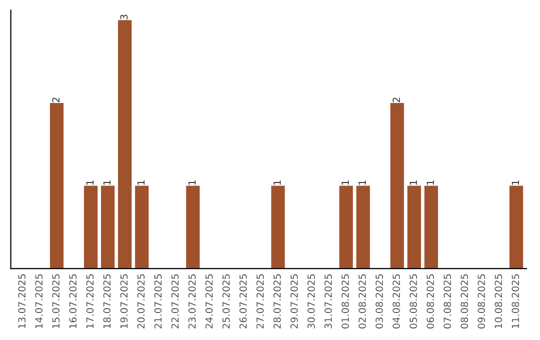 The height and width of the screenshot is (340, 540). What do you see at coordinates (277, 301) in the screenshot?
I see `x-tick-label: 28.07.2025` at bounding box center [277, 301].